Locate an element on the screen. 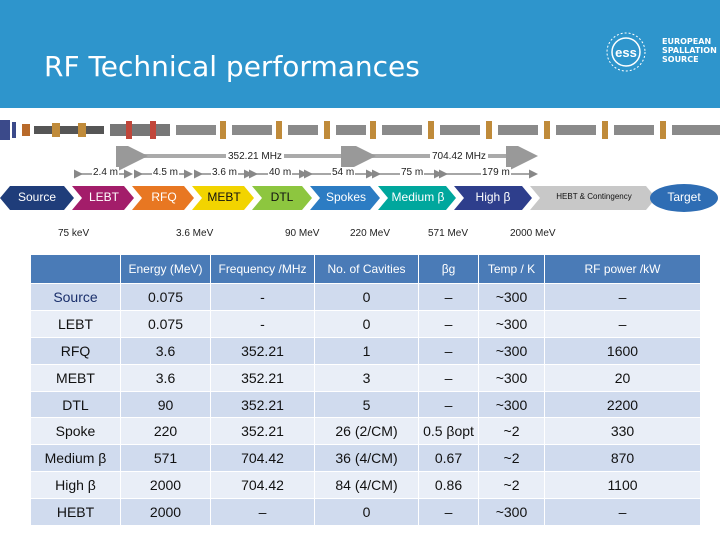 This screenshot has height=540, width=720. section-target: Target is located at coordinates (684, 197).